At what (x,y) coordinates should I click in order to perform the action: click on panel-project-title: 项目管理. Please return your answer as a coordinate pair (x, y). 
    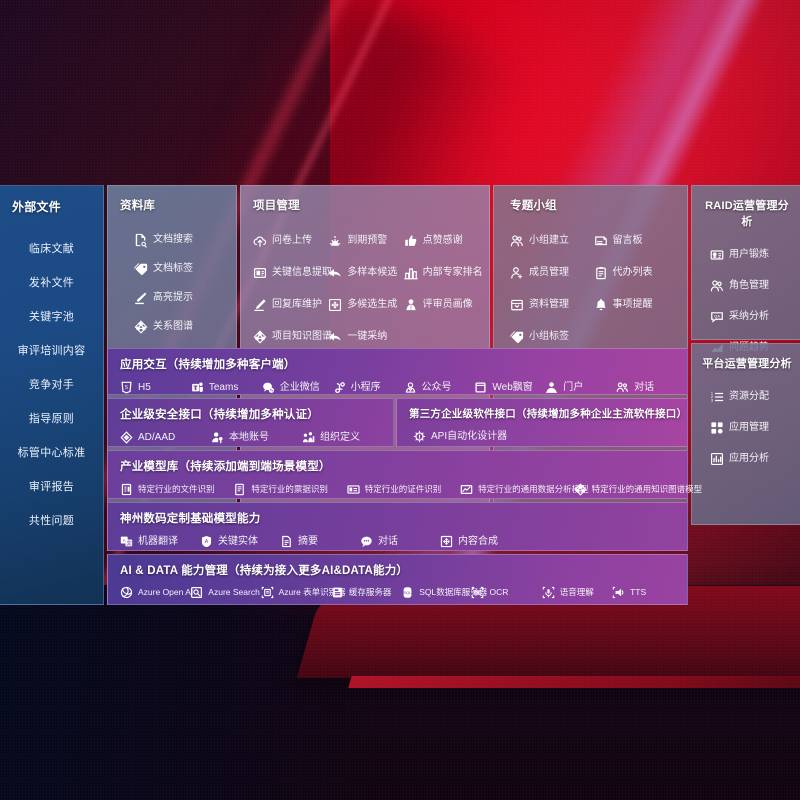
    Looking at the image, I should click on (276, 206).